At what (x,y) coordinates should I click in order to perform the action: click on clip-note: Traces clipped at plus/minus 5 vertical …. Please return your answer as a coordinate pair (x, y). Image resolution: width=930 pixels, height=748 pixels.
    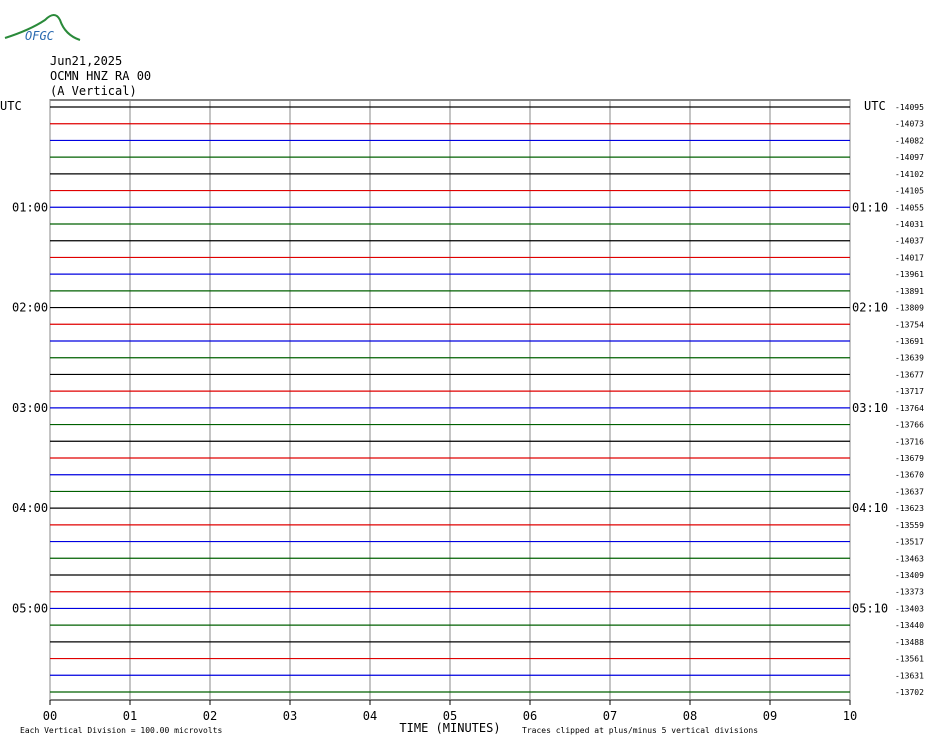
    Looking at the image, I should click on (640, 730).